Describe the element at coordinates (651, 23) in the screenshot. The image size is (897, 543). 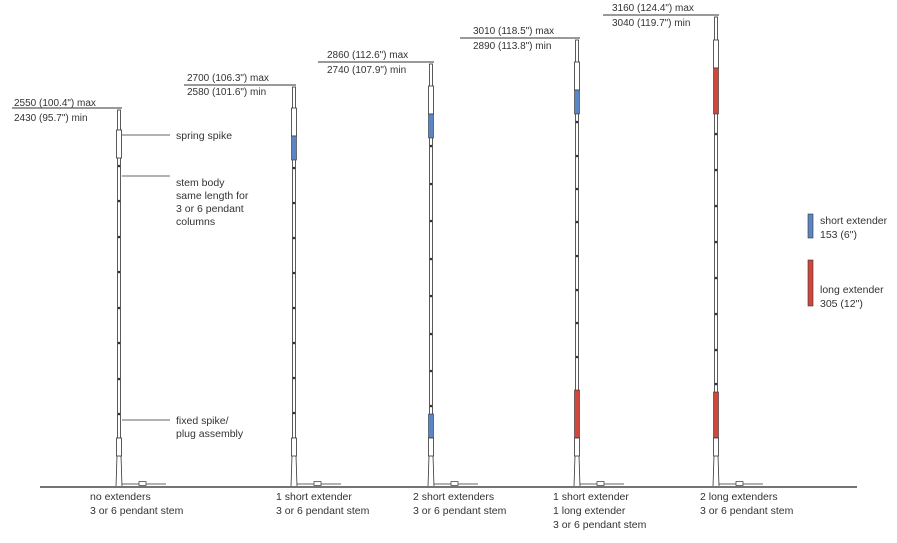
I see `min-height-label: 3040 (119.7") min` at that location.